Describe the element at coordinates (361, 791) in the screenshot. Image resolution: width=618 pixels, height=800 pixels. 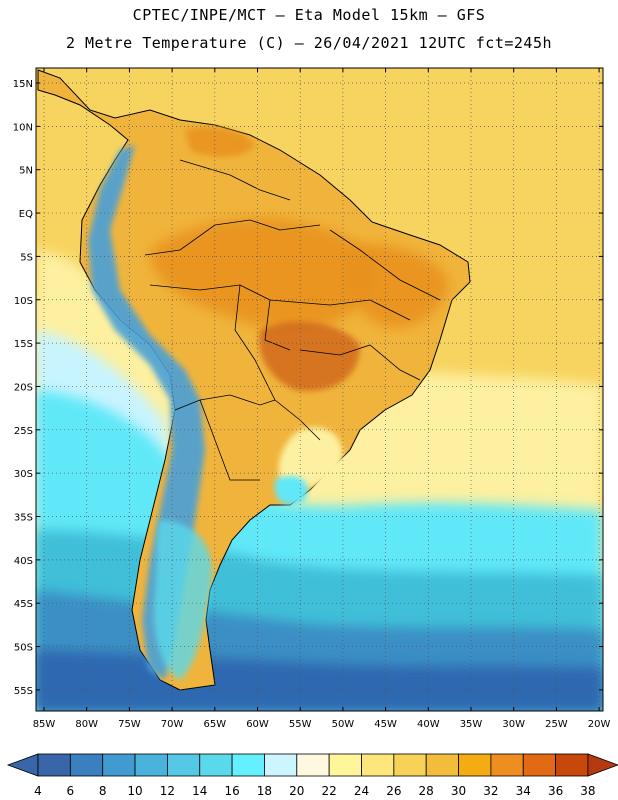
I see `colorbar-label: 24` at that location.